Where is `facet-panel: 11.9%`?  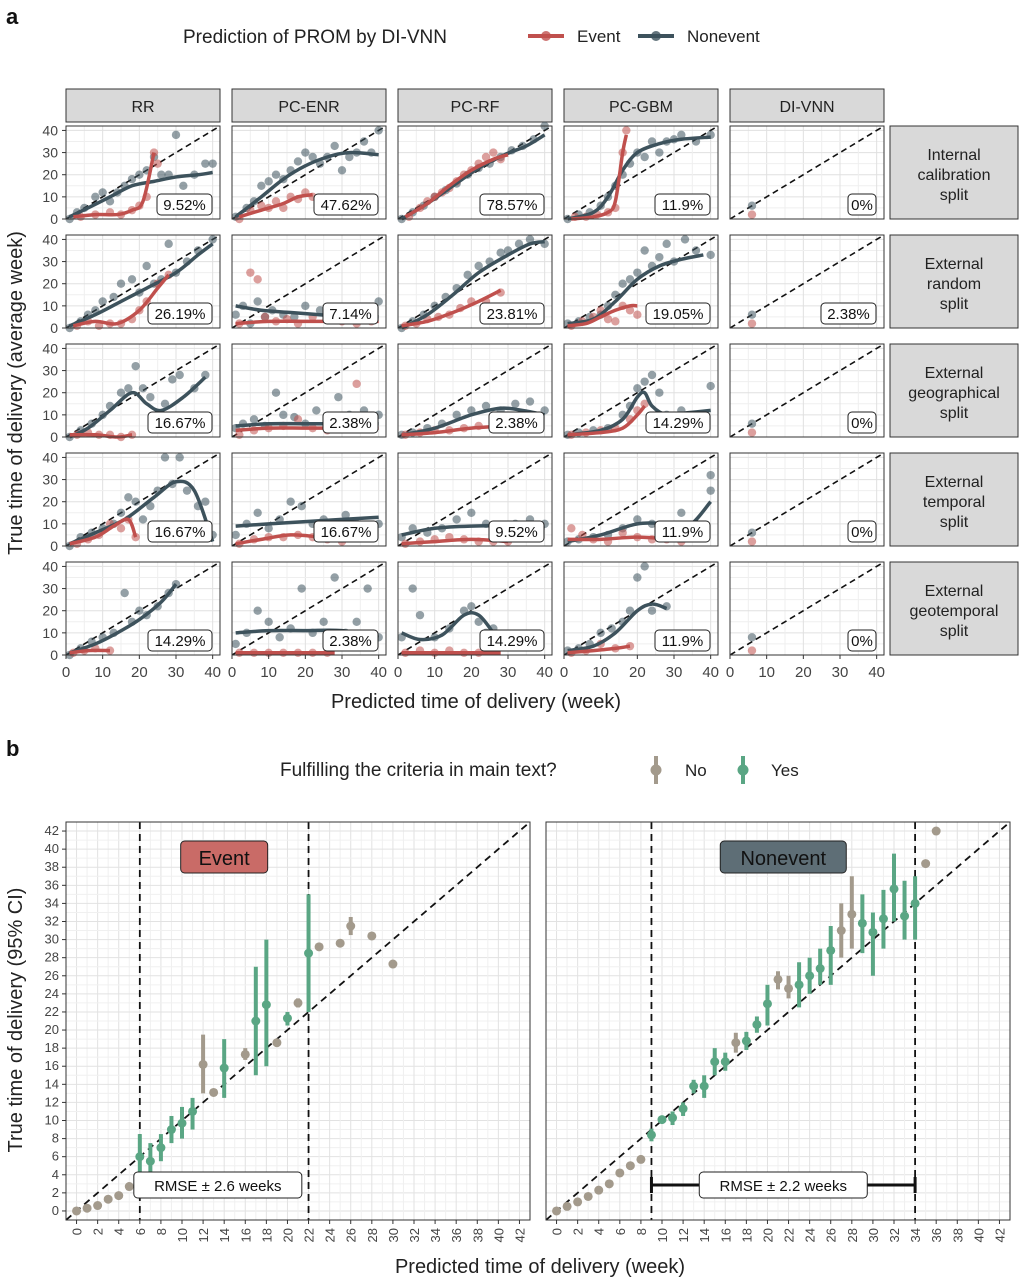 facet-panel: 11.9% is located at coordinates (641, 609).